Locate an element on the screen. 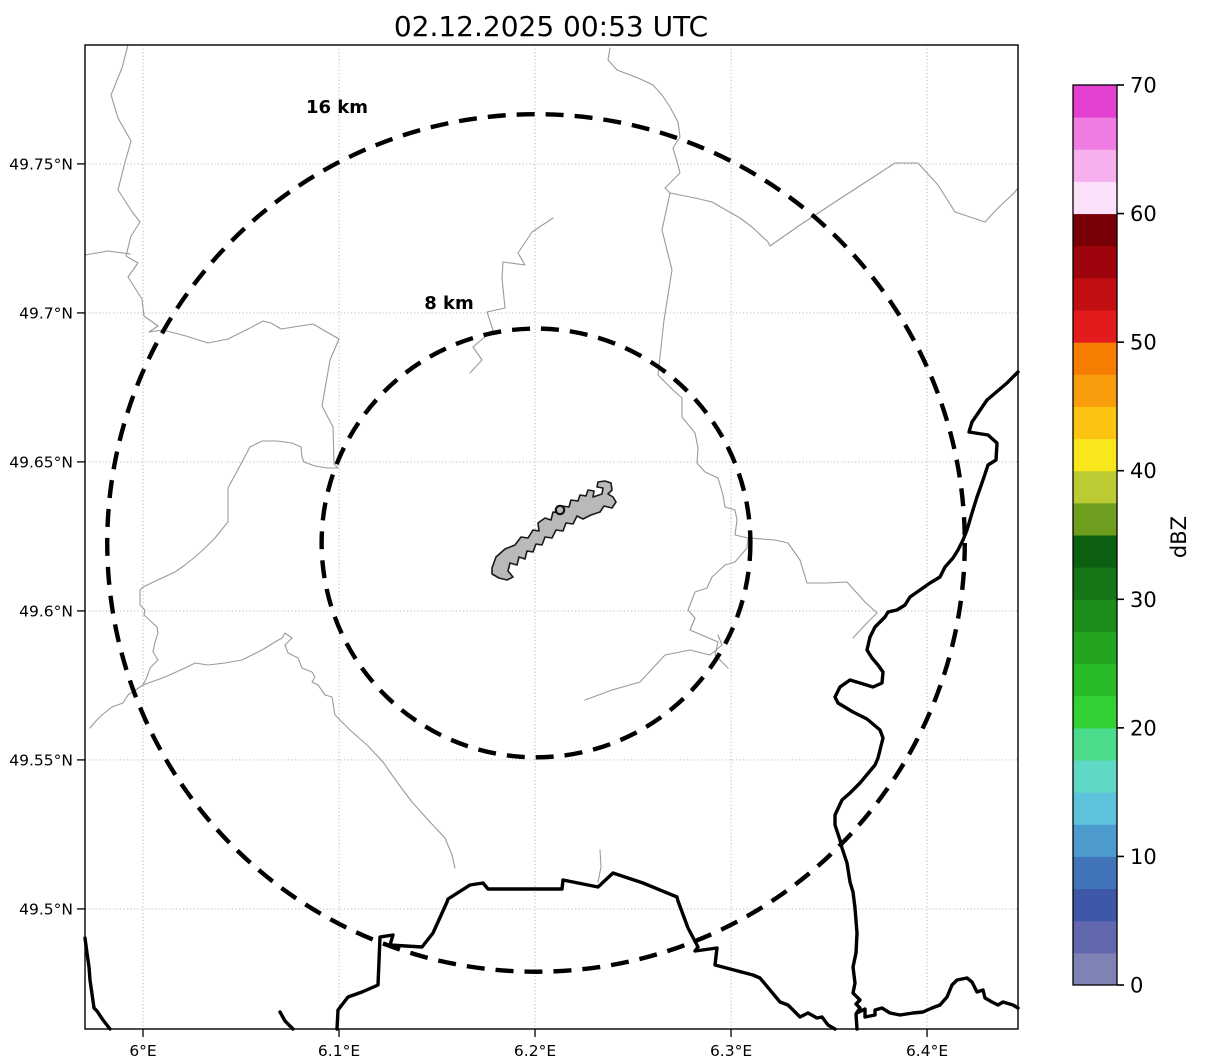 Image resolution: width=1207 pixels, height=1064 pixels. range-ring-8km-label: 8 km is located at coordinates (449, 303).